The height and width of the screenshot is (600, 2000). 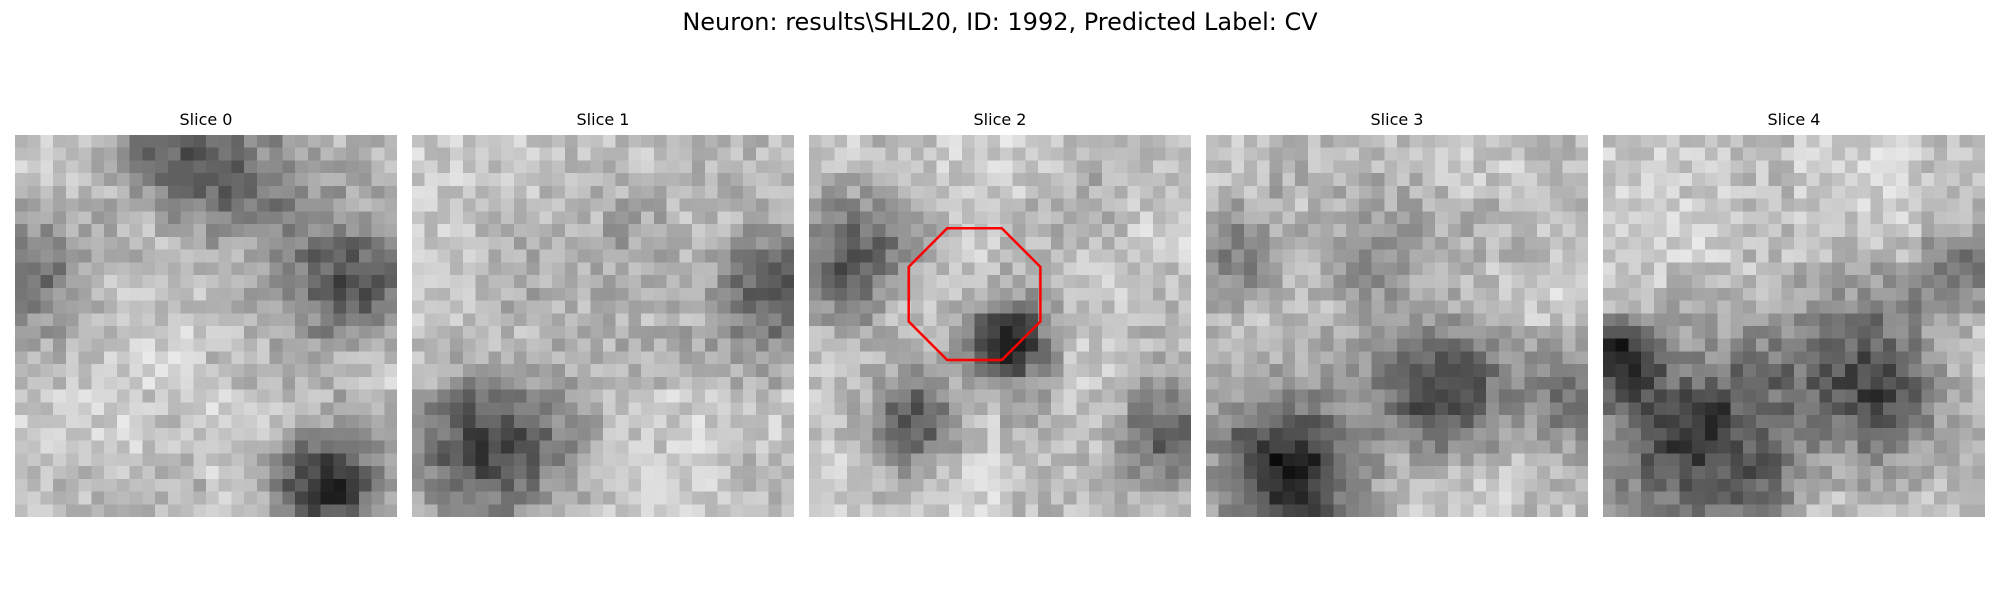 What do you see at coordinates (1397, 119) in the screenshot?
I see `panel-title-slice-3: Slice 3` at bounding box center [1397, 119].